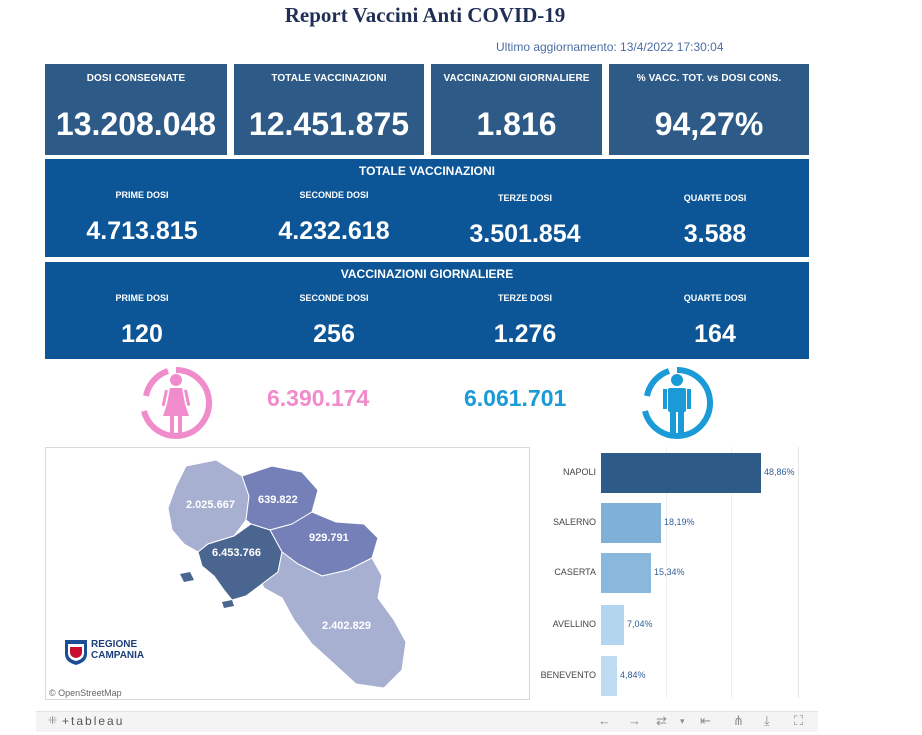 The height and width of the screenshot is (735, 922). I want to click on undo-icon: ←, so click(604, 720).